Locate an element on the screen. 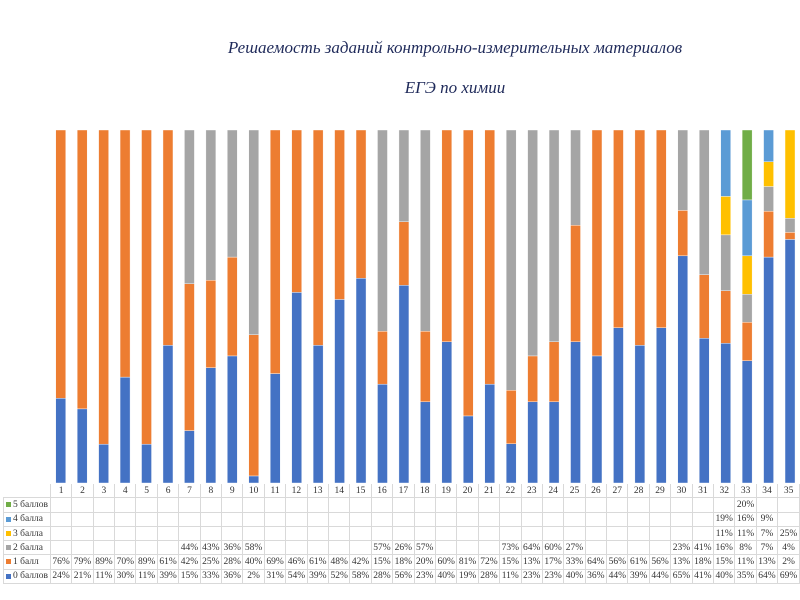  table-row: 5 баллов 20% is located at coordinates (401, 505).